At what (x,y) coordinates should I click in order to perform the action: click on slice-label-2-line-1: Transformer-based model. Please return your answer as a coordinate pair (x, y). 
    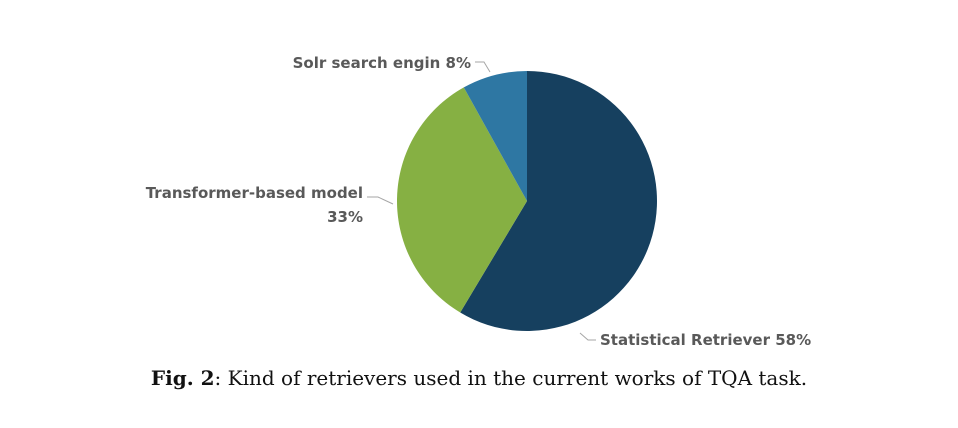
    Looking at the image, I should click on (254, 193).